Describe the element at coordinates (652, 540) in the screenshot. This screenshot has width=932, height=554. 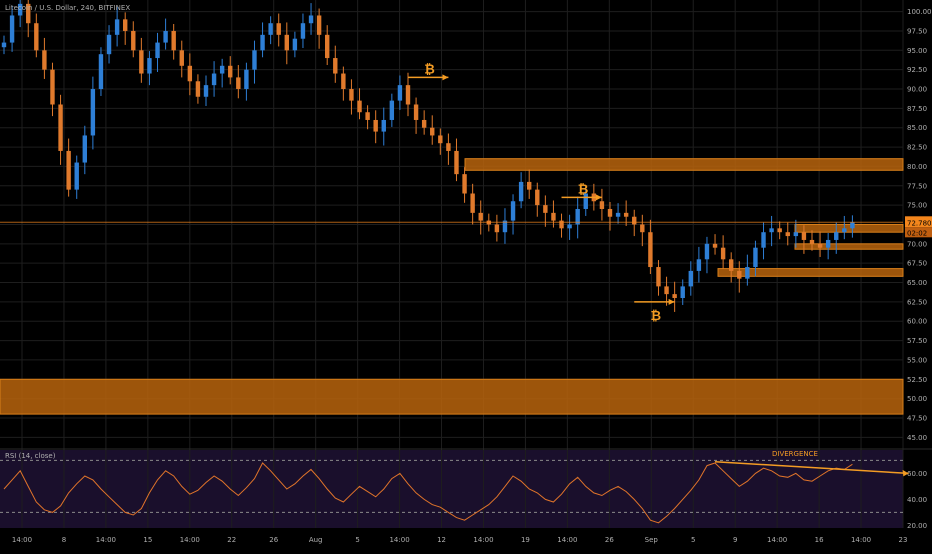
I see `x-tick-label: Sep` at that location.